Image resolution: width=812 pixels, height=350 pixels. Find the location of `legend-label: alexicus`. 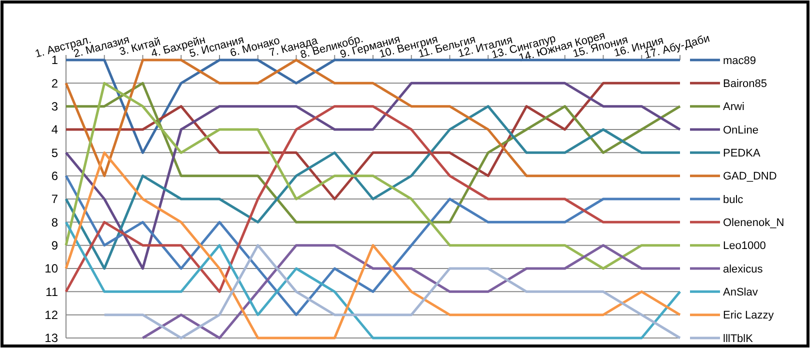

legend-label: alexicus is located at coordinates (743, 269).